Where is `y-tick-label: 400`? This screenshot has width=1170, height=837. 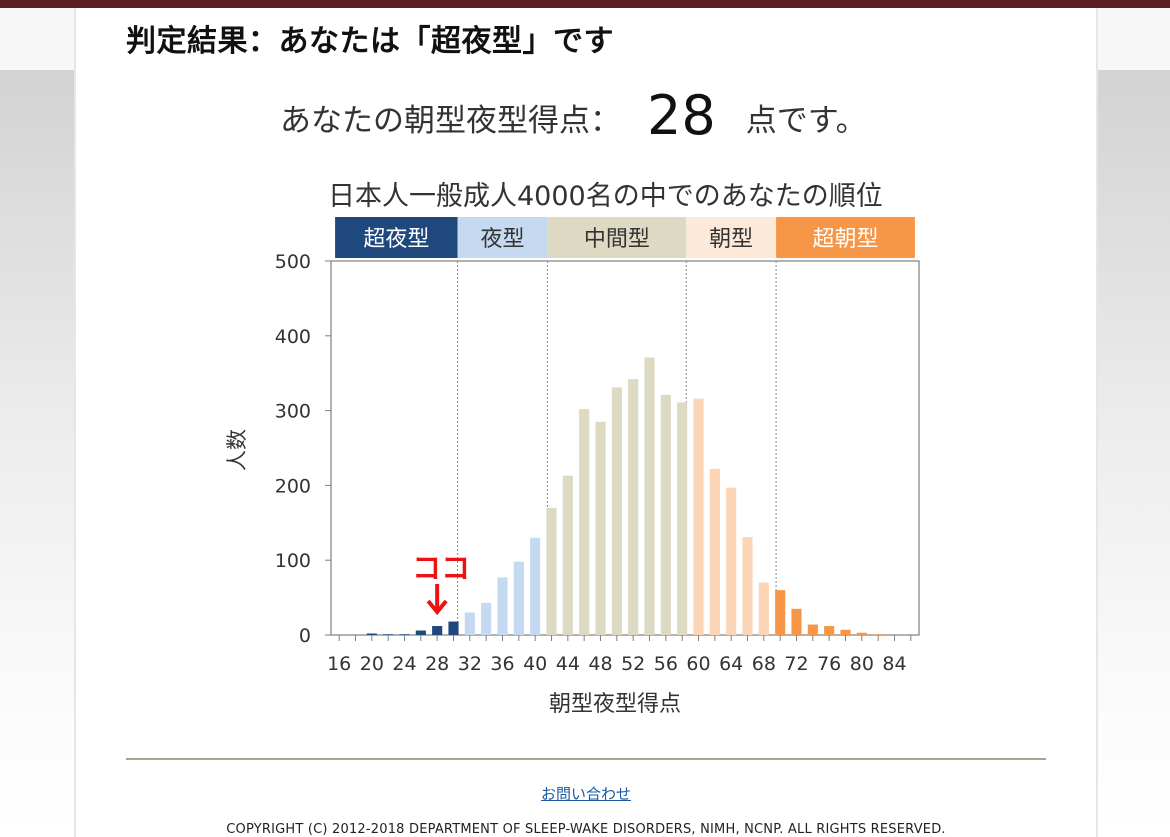
y-tick-label: 400 is located at coordinates (293, 337).